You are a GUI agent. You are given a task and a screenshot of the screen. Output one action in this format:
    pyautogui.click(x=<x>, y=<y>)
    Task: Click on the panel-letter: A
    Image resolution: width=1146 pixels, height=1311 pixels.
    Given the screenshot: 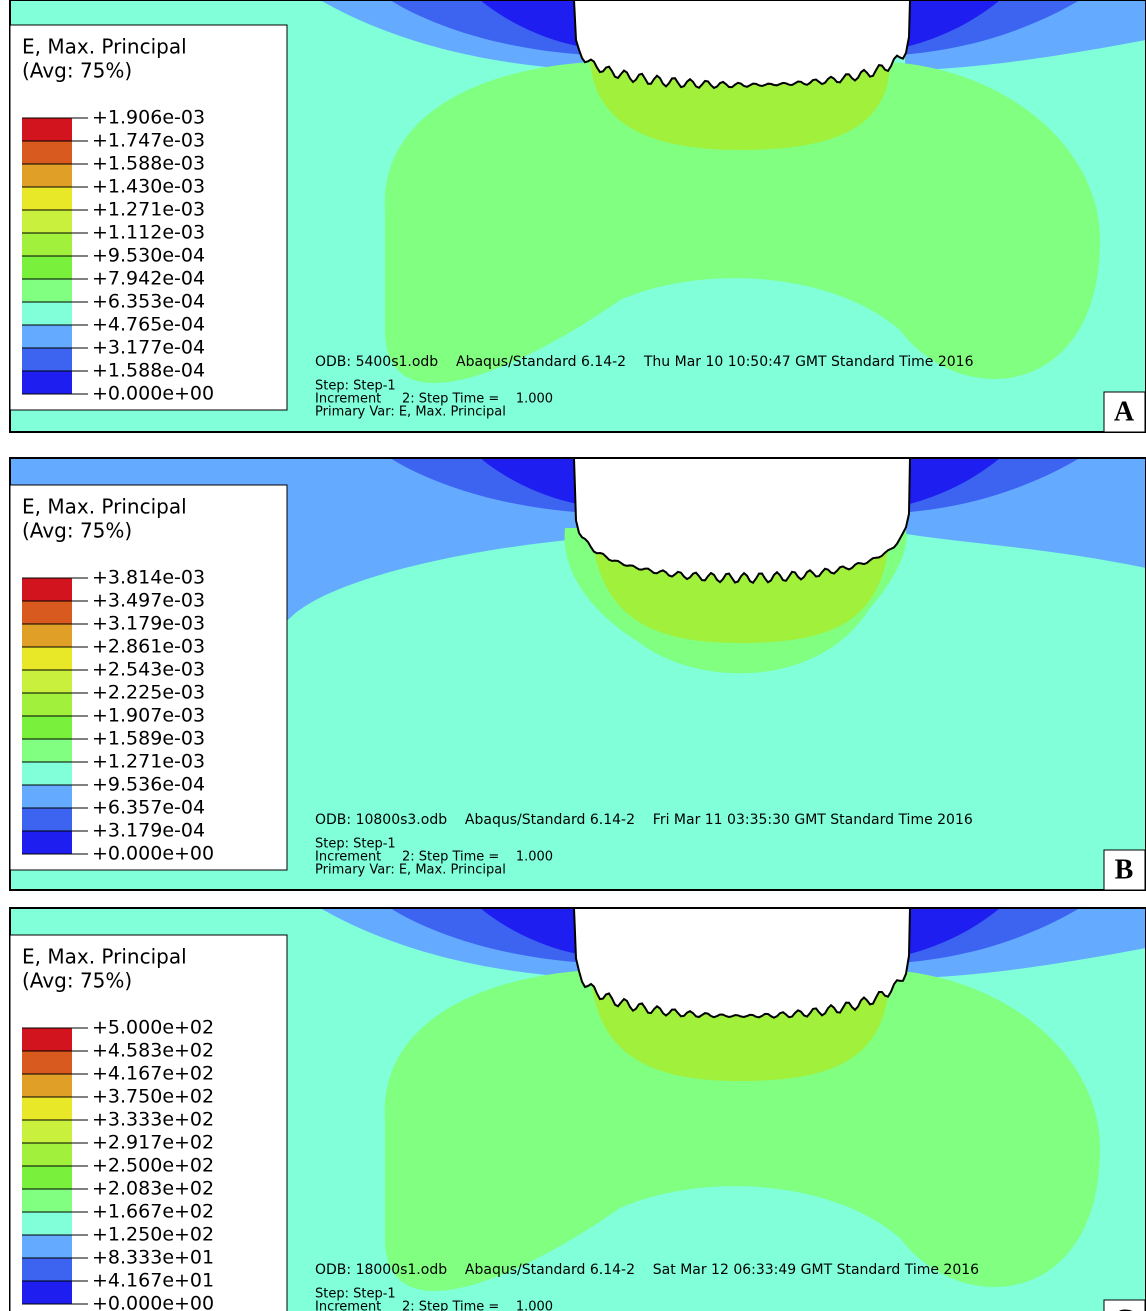 What is the action you would take?
    pyautogui.click(x=1124, y=411)
    